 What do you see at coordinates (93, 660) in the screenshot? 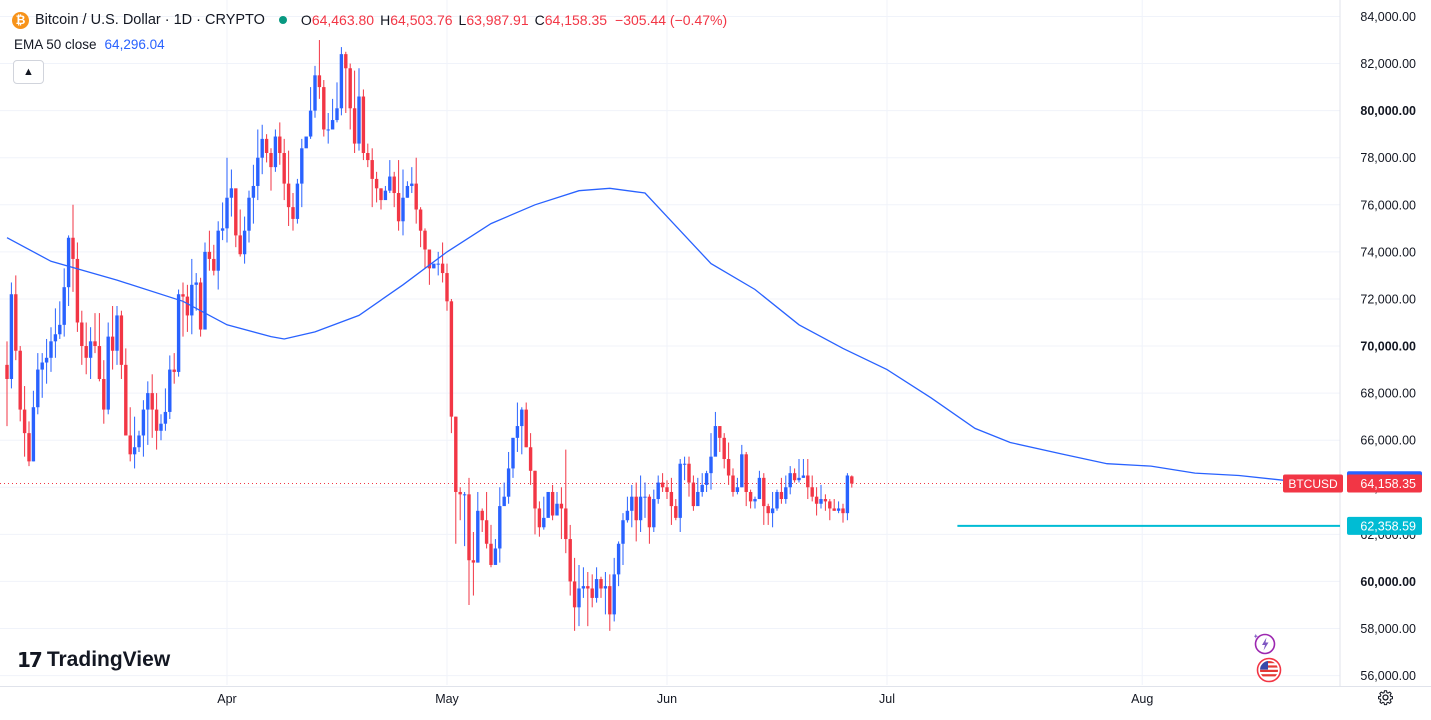
I see `tradingview-logo: 17 TradingView` at bounding box center [93, 660].